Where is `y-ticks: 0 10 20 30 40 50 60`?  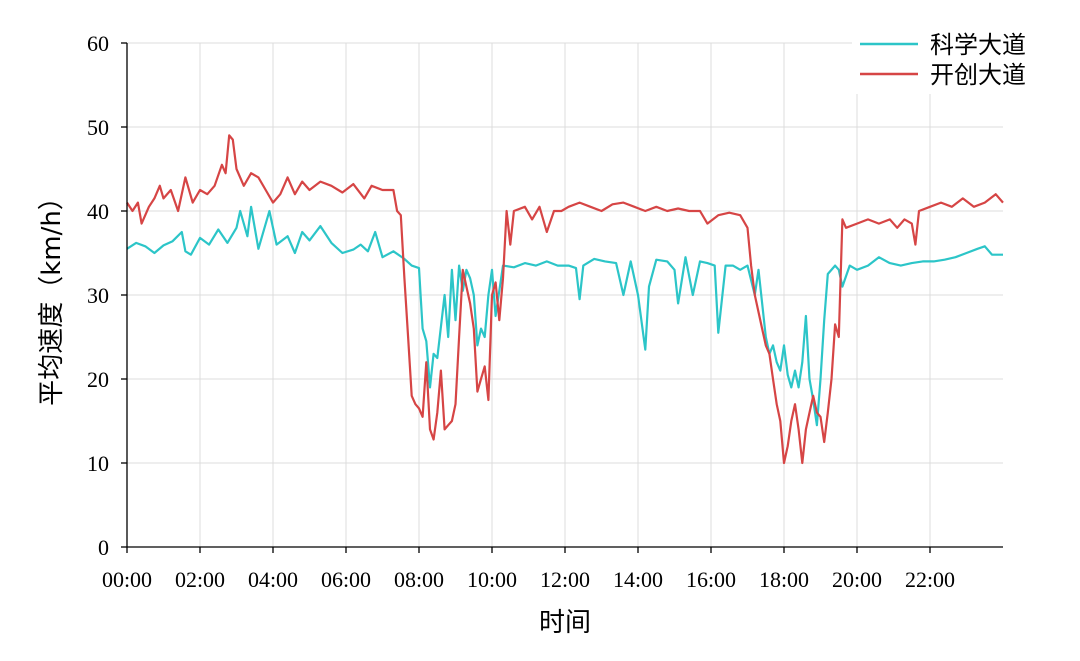
y-ticks: 0 10 20 30 40 50 60 is located at coordinates (107, 295).